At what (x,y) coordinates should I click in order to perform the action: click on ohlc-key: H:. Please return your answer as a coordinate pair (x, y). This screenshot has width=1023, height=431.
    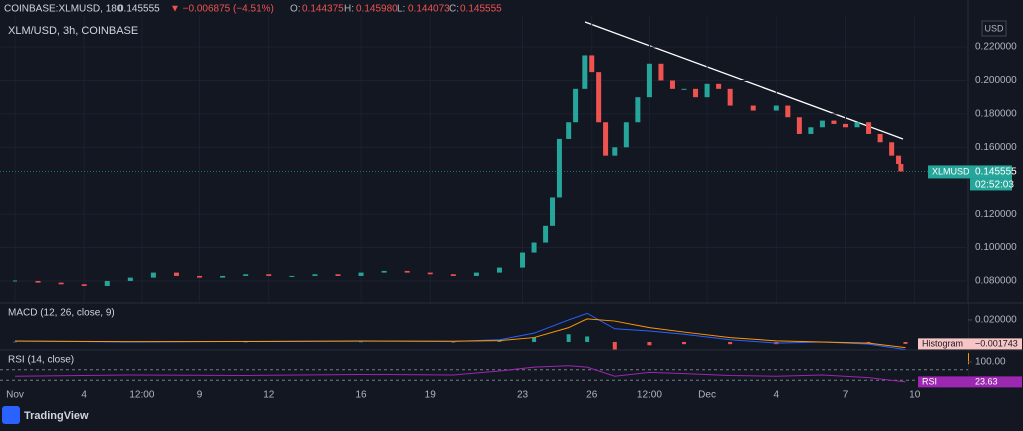
    Looking at the image, I should click on (349, 9).